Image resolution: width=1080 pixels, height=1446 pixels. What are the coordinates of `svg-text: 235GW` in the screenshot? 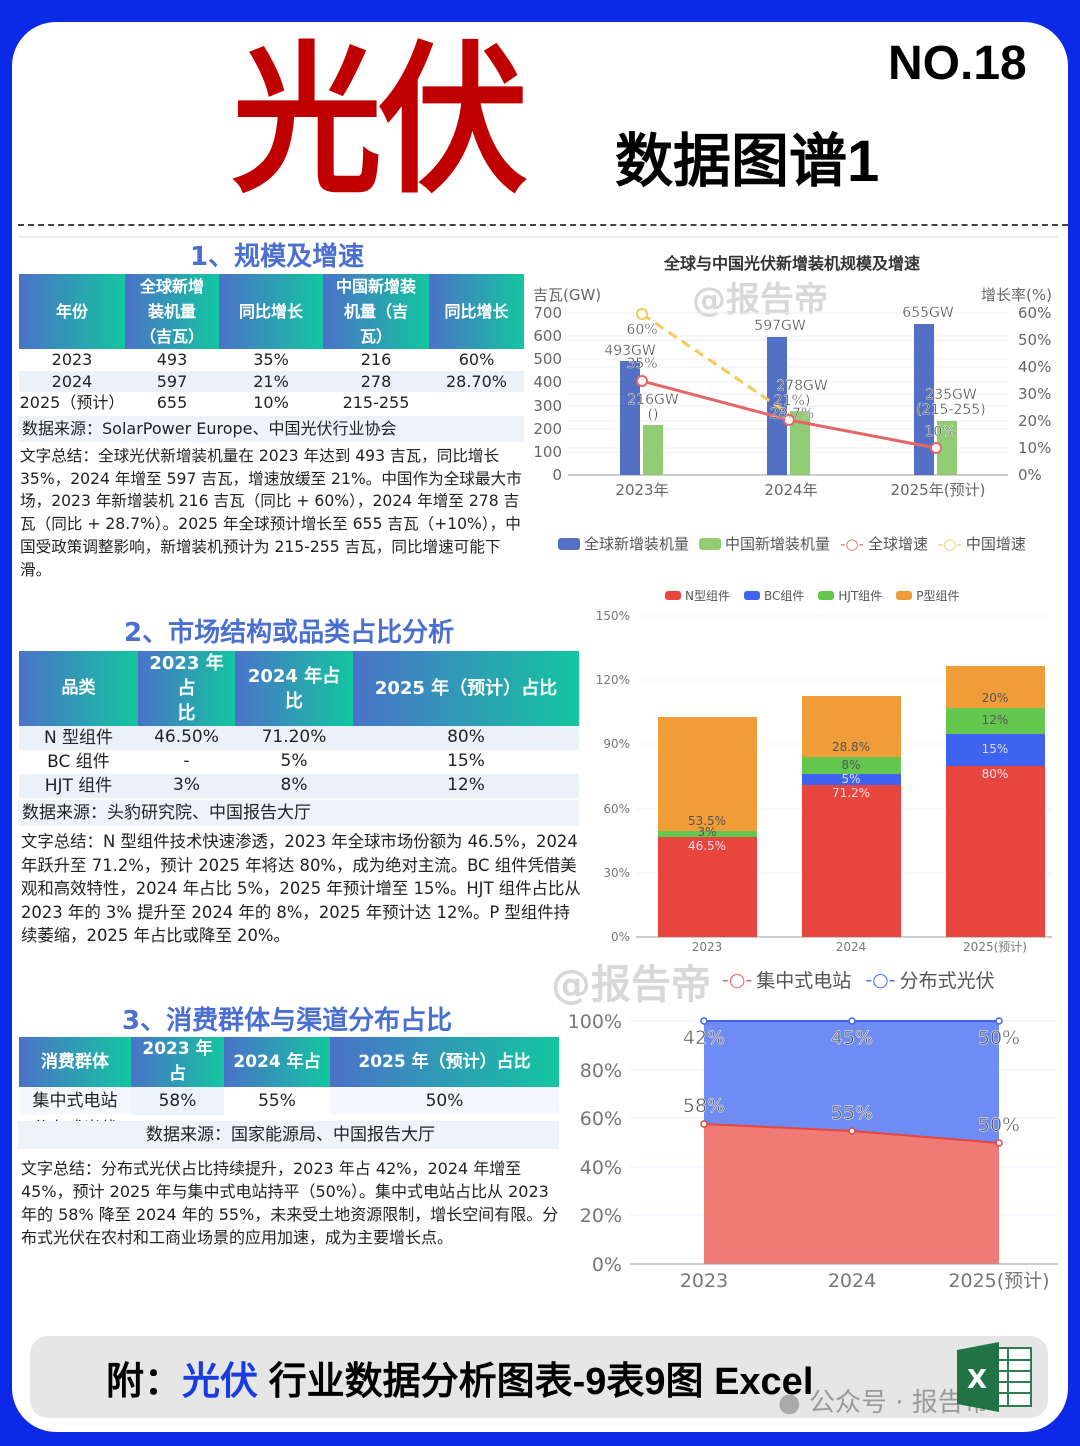 It's located at (951, 395).